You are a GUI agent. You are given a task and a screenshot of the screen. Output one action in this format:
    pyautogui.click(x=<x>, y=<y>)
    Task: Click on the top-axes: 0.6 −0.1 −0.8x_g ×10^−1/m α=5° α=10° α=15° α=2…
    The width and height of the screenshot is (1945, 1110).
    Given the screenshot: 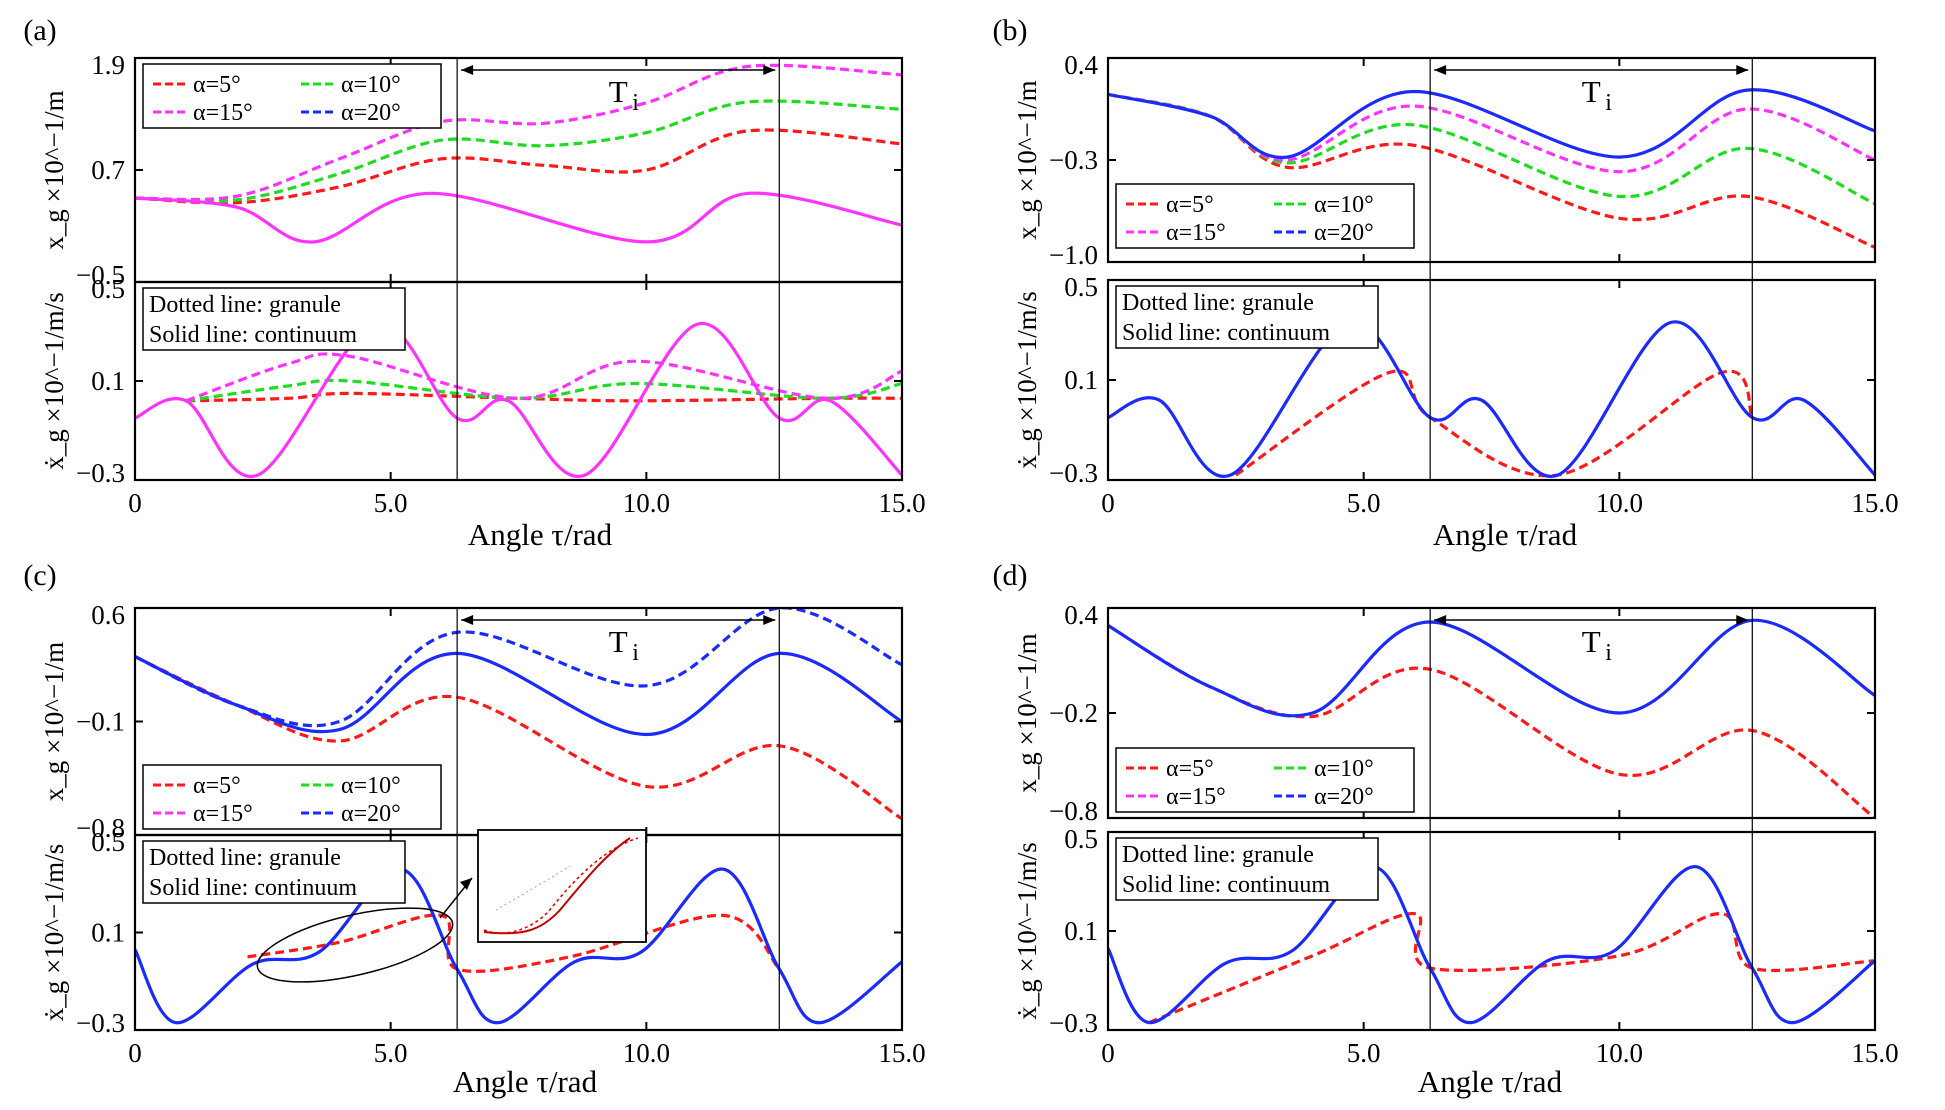 What is the action you would take?
    pyautogui.click(x=471, y=721)
    